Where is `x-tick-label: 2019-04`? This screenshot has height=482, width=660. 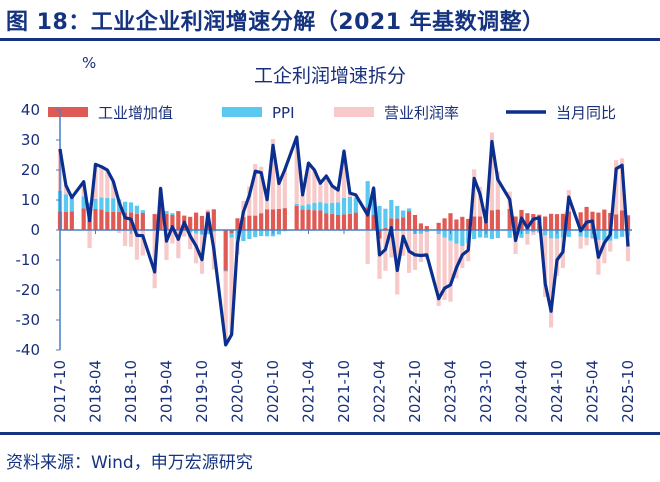 x-tick-label: 2019-04 is located at coordinates (167, 391).